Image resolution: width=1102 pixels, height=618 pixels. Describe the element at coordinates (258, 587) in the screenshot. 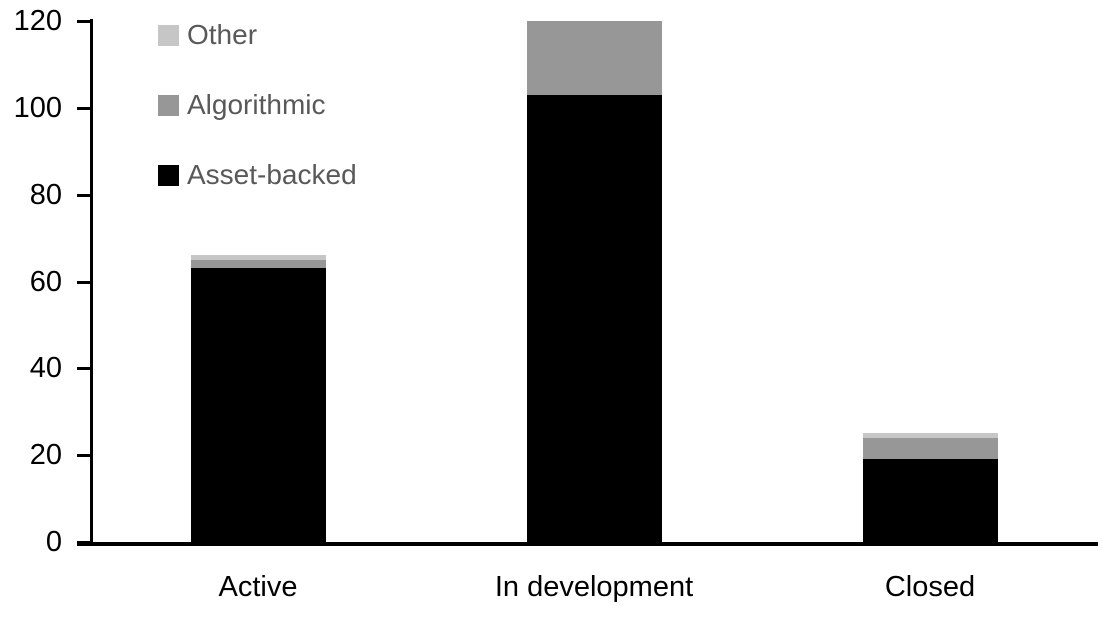

I see `x-category-label-active: Active` at that location.